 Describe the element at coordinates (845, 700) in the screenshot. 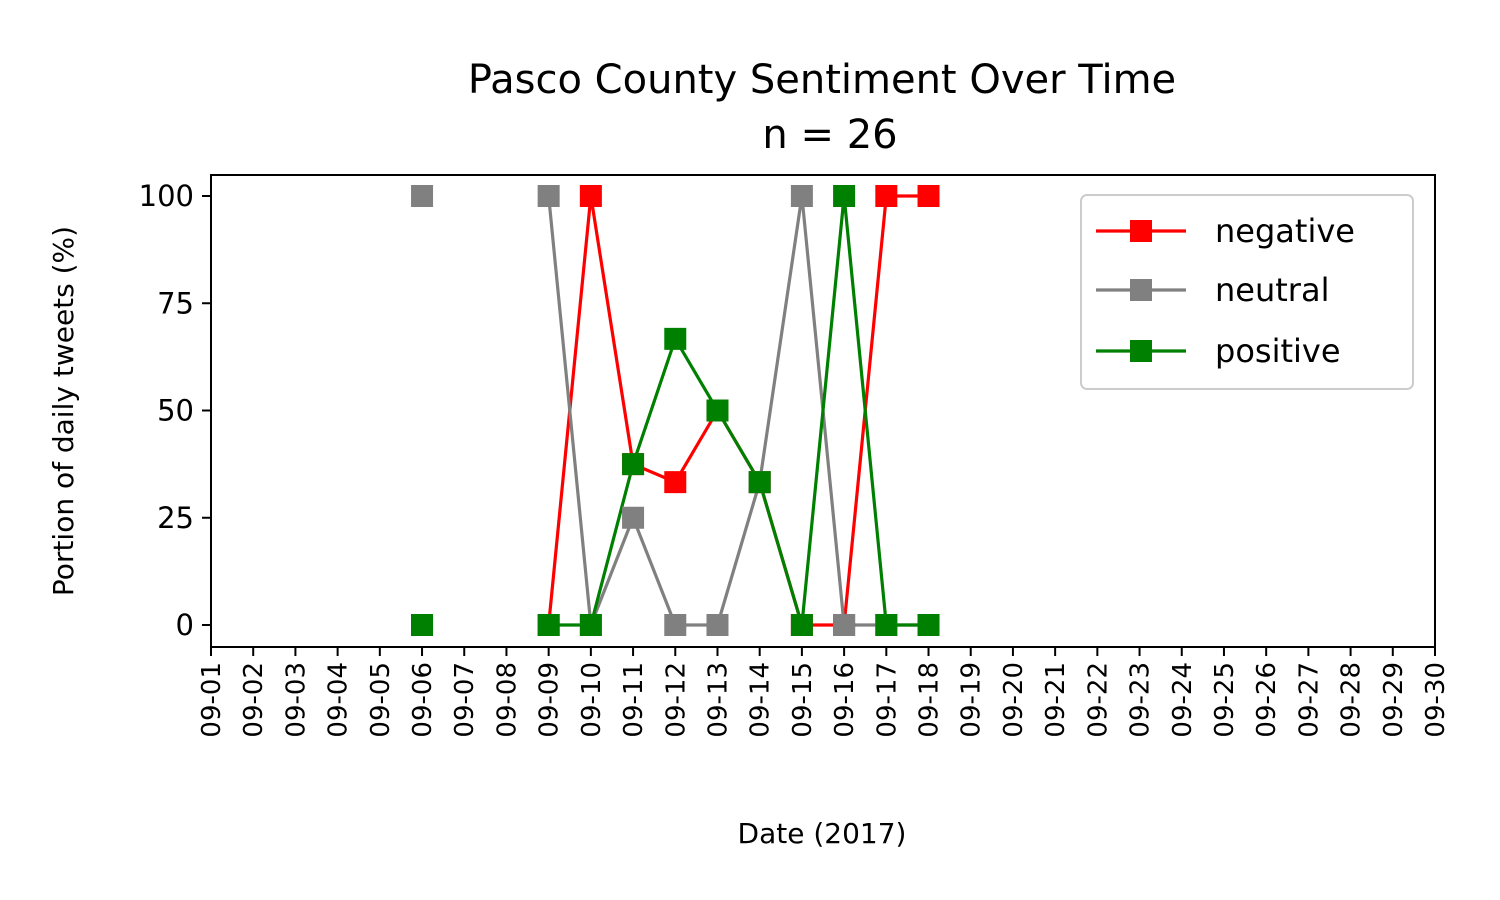

I see `x-tick-label: 09-16` at that location.